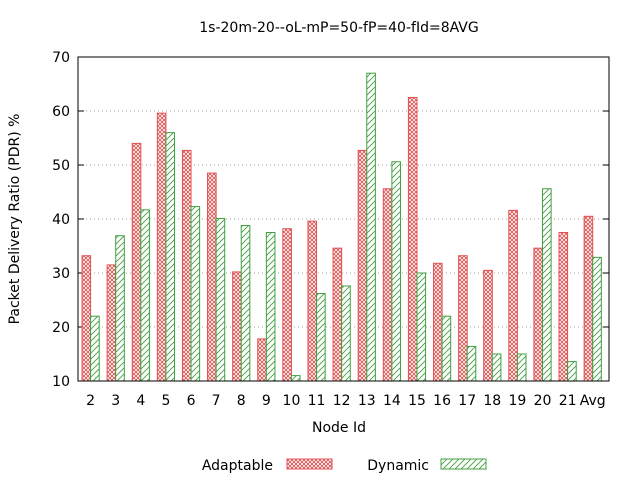 The height and width of the screenshot is (480, 640). What do you see at coordinates (517, 401) in the screenshot?
I see `x-tick-label: 19` at bounding box center [517, 401].